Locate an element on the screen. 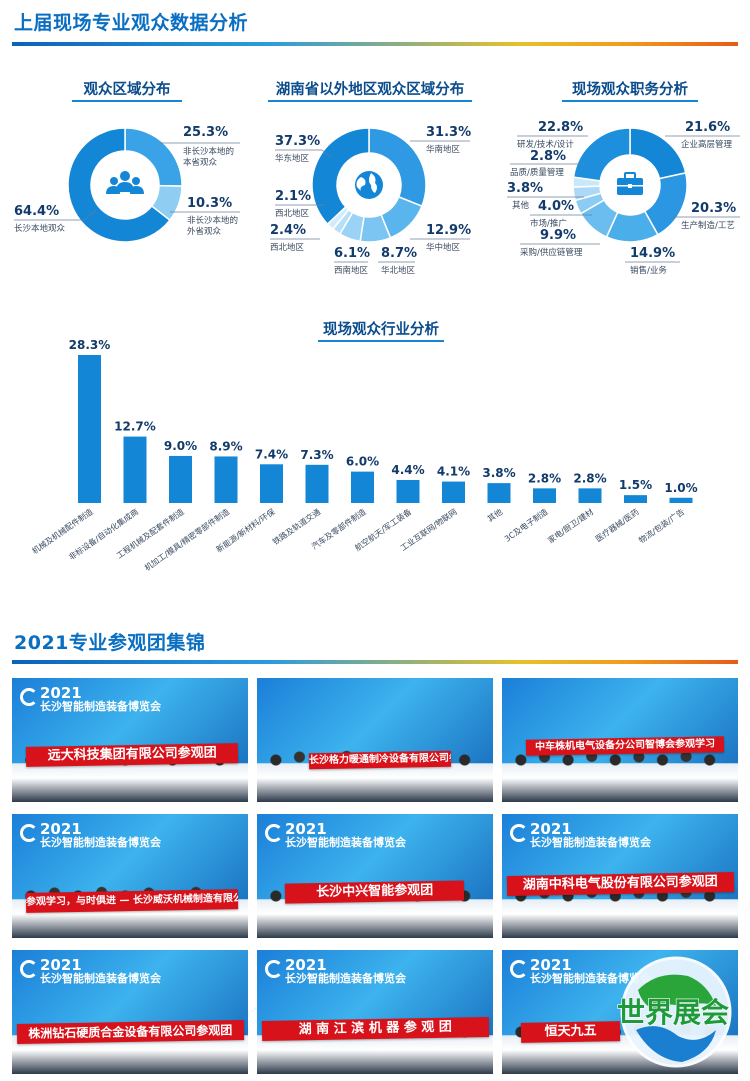  donut2-pct-5: 2.4% is located at coordinates (288, 230).